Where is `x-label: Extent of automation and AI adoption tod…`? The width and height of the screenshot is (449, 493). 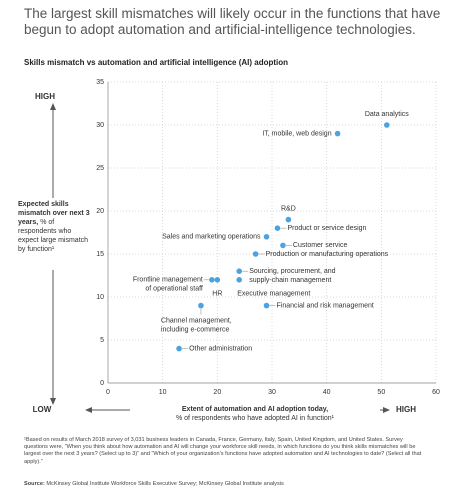
x-label: Extent of automation and AI adoption tod… is located at coordinates (255, 414).